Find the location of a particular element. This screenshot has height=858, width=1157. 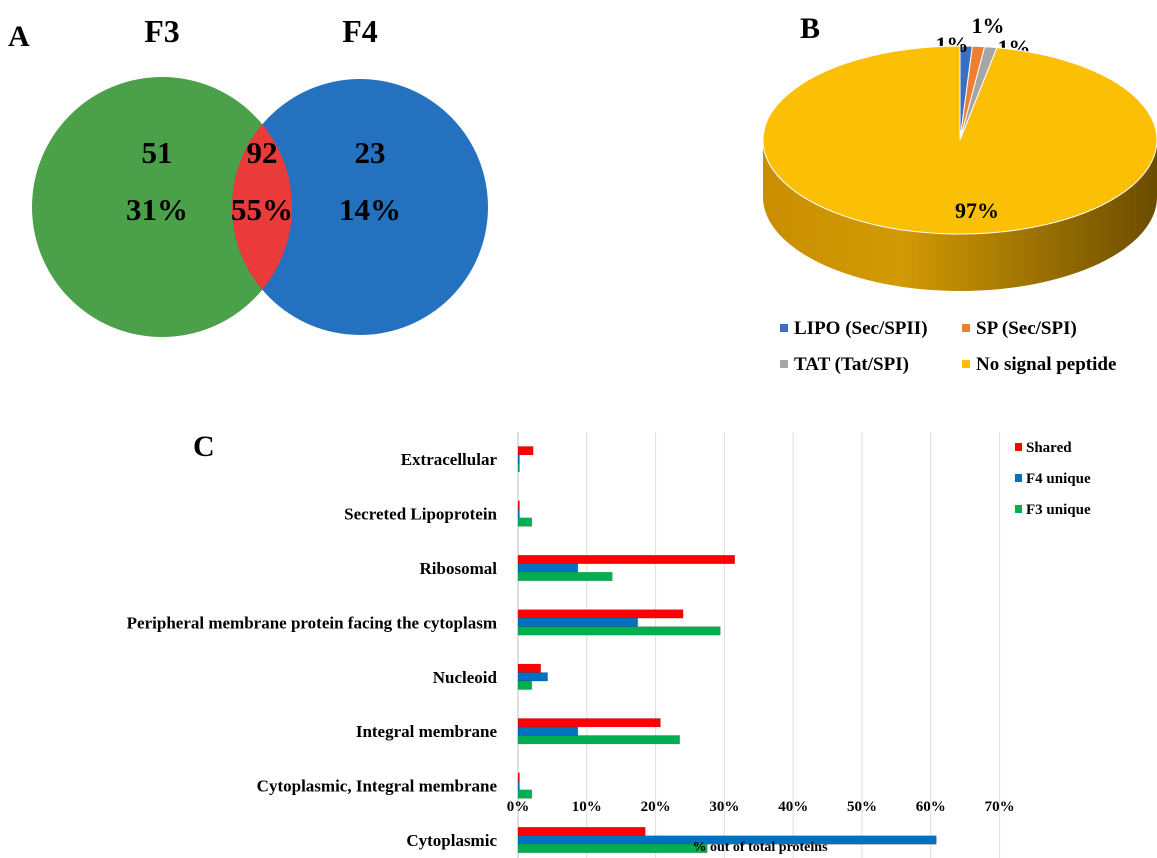

venn-intersection is located at coordinates (262, 207).